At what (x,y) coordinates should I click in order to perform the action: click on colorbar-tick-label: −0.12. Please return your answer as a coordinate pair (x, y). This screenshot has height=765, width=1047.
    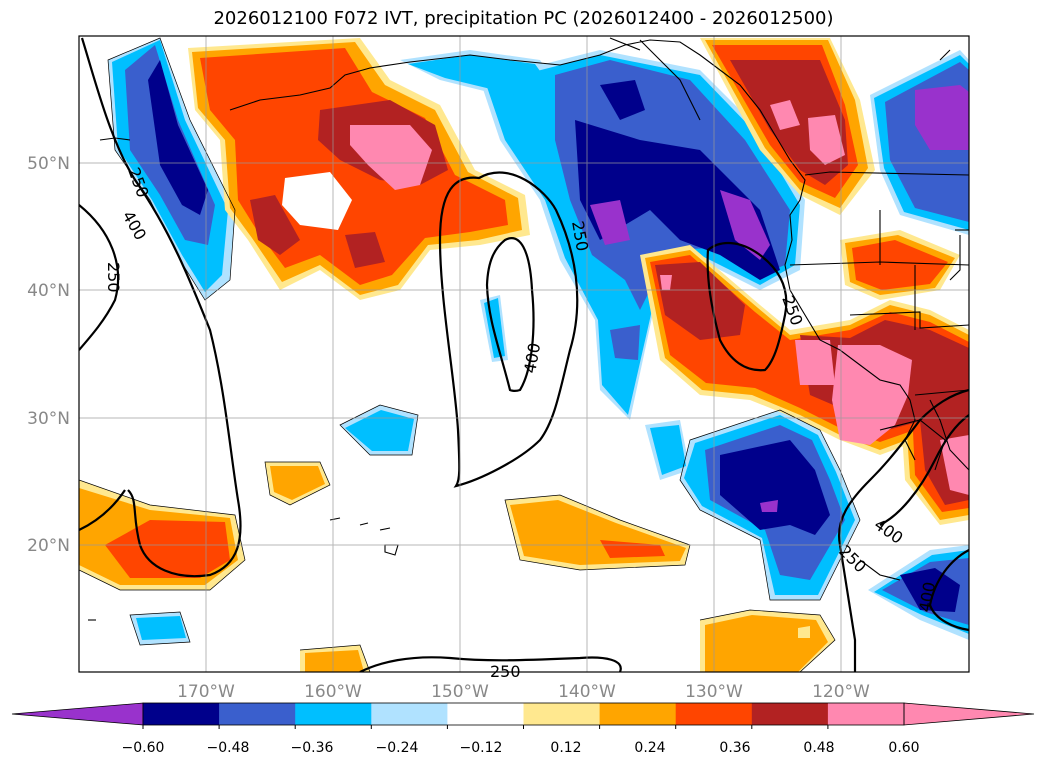
    Looking at the image, I should click on (481, 748).